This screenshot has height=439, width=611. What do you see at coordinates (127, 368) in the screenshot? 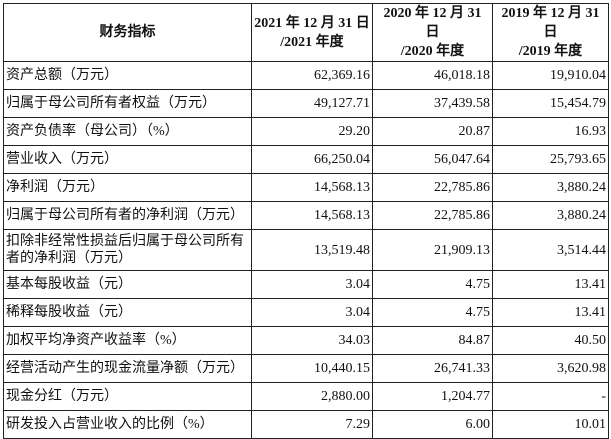
I see `row-label: 经营活动产生的现金流量净额（万元）` at bounding box center [127, 368].